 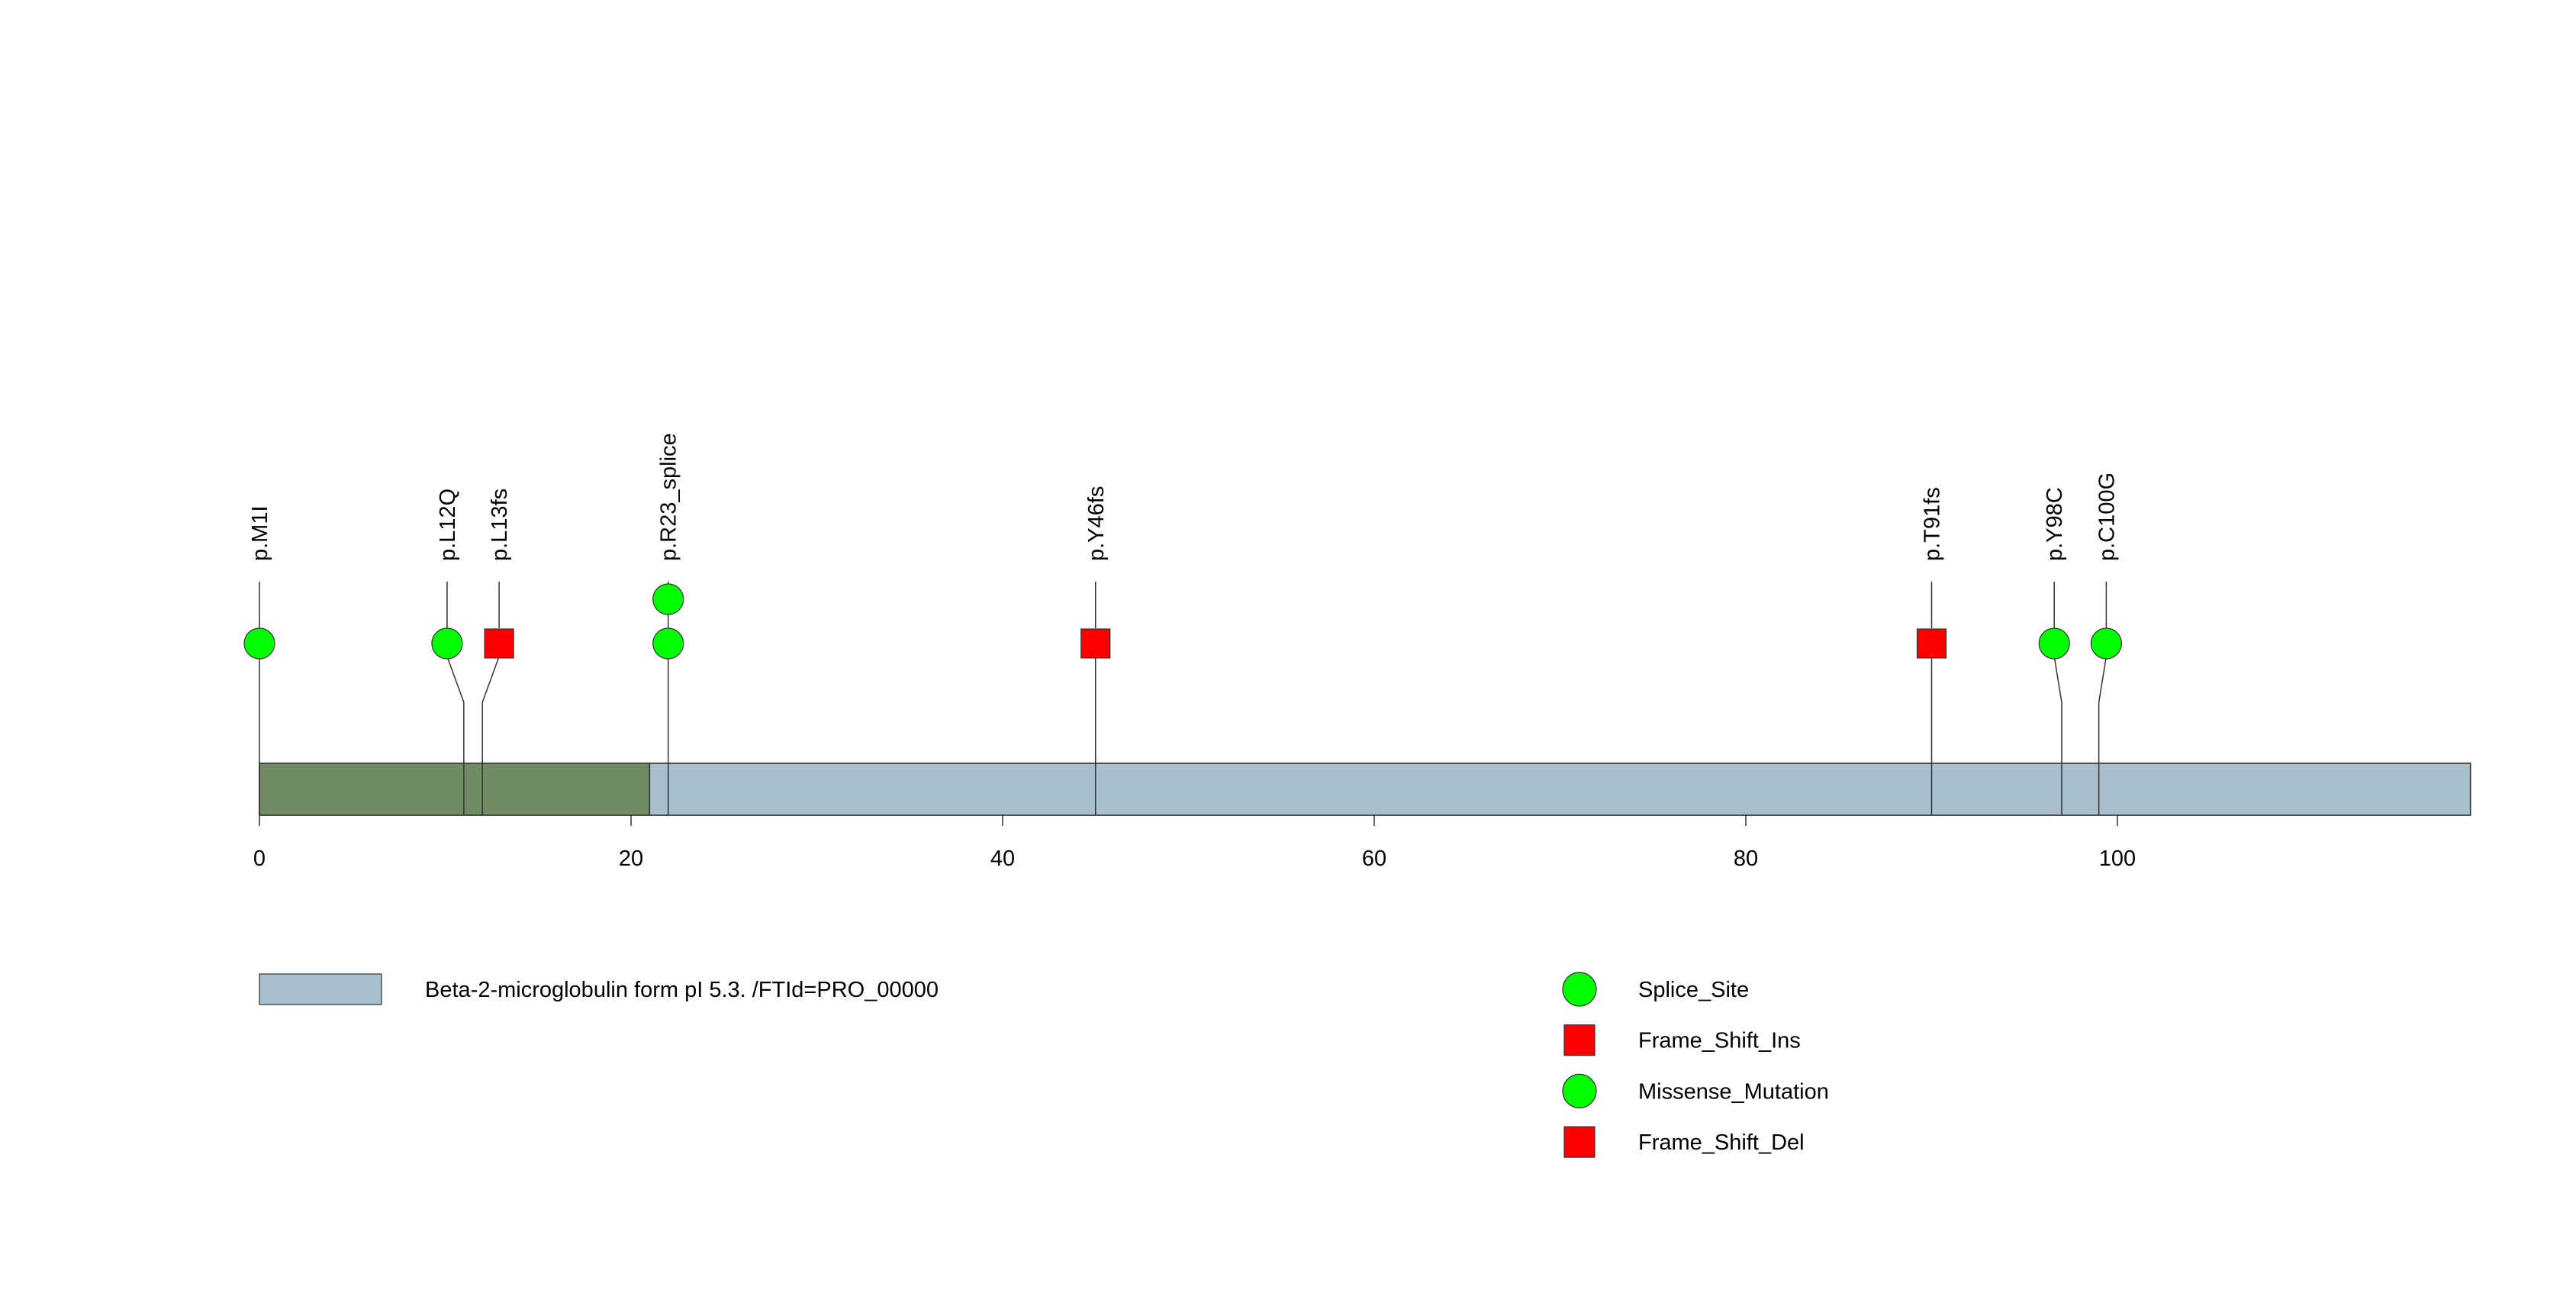 I want to click on legend-label-frame-shift-del: Frame_Shift_Del, so click(x=1721, y=1143).